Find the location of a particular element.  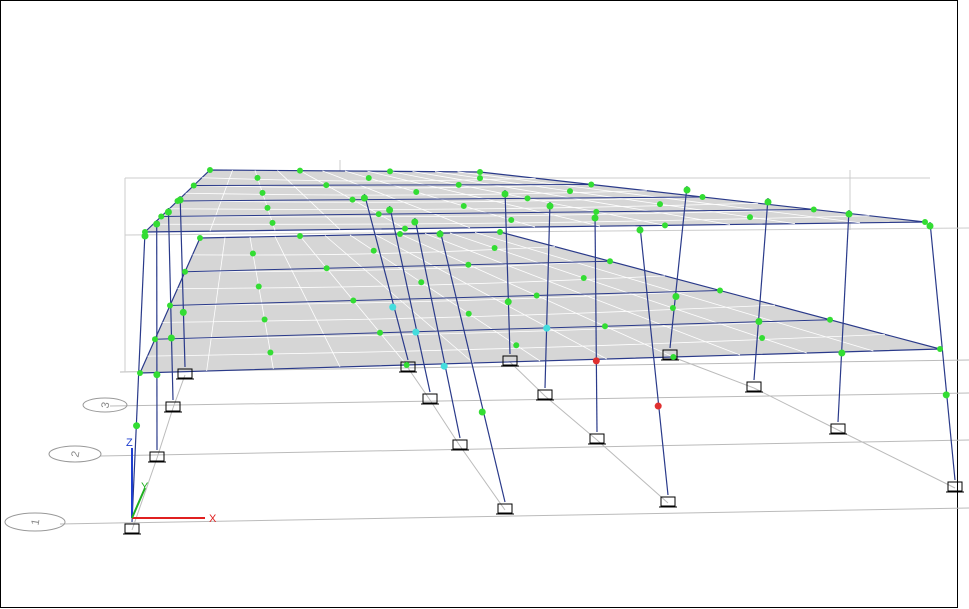

z-label: Z is located at coordinates (129, 443).